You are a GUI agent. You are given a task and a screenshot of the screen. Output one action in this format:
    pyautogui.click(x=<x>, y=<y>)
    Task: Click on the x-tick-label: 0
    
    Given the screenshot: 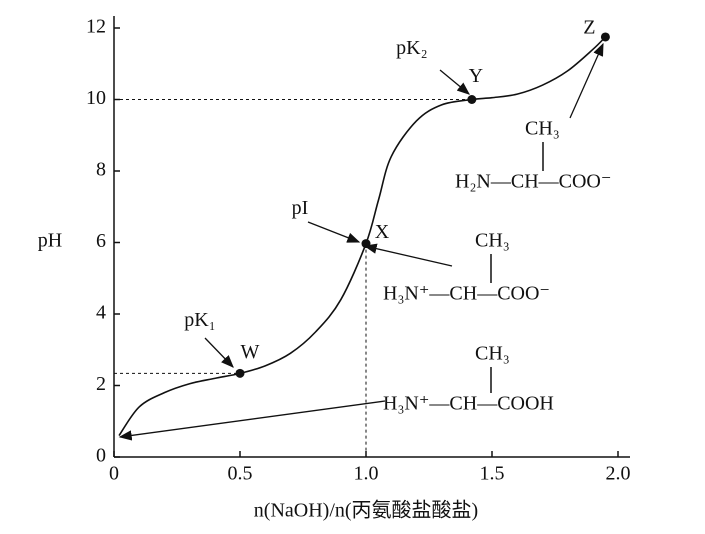 What is the action you would take?
    pyautogui.click(x=114, y=474)
    